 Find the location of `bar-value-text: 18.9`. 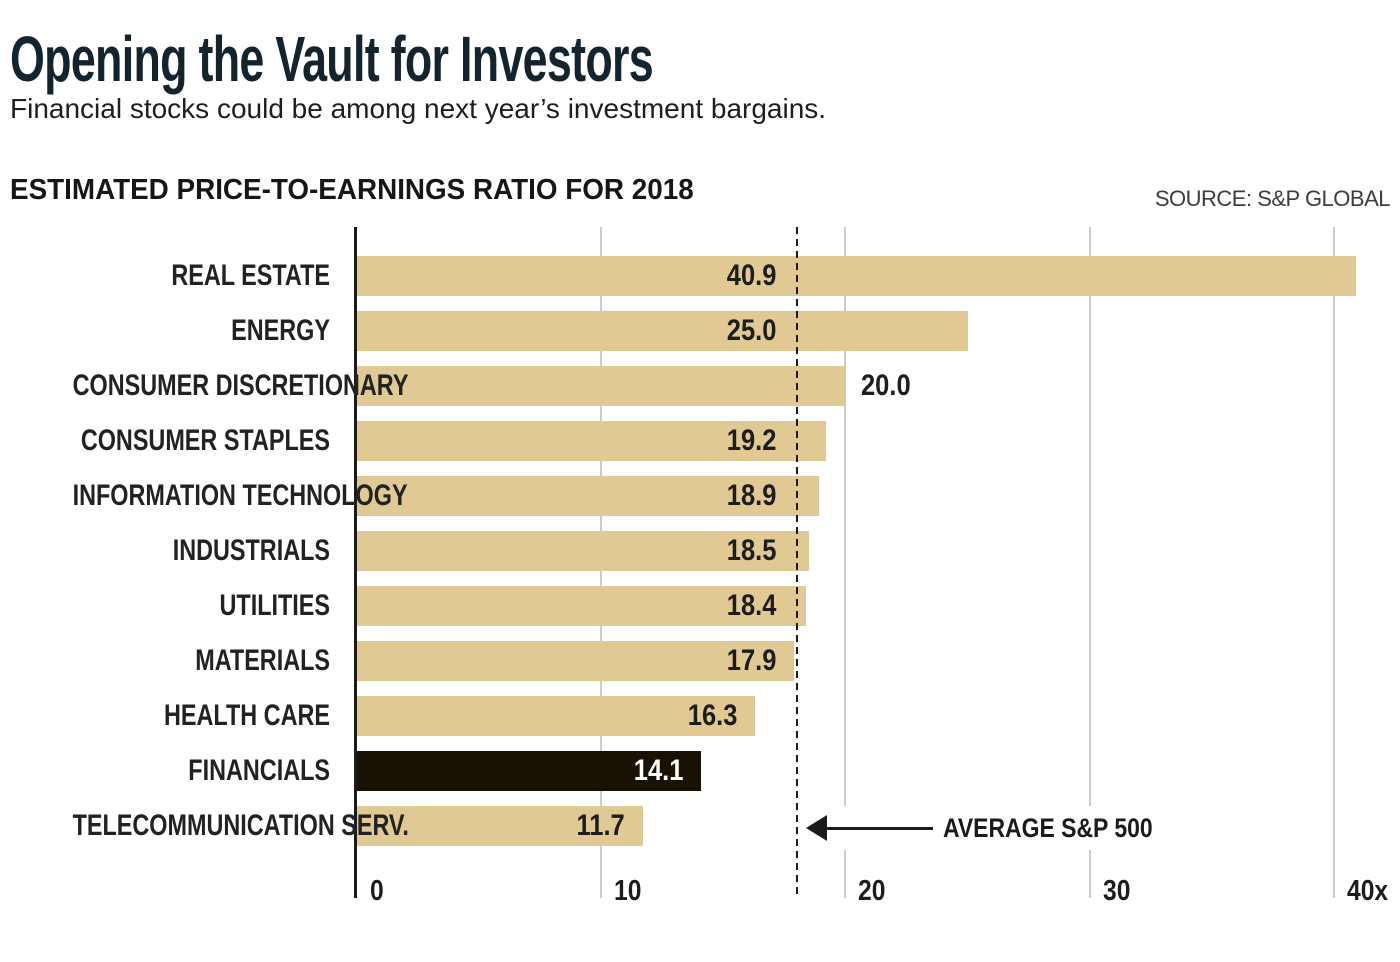

bar-value-text: 18.9 is located at coordinates (751, 495).